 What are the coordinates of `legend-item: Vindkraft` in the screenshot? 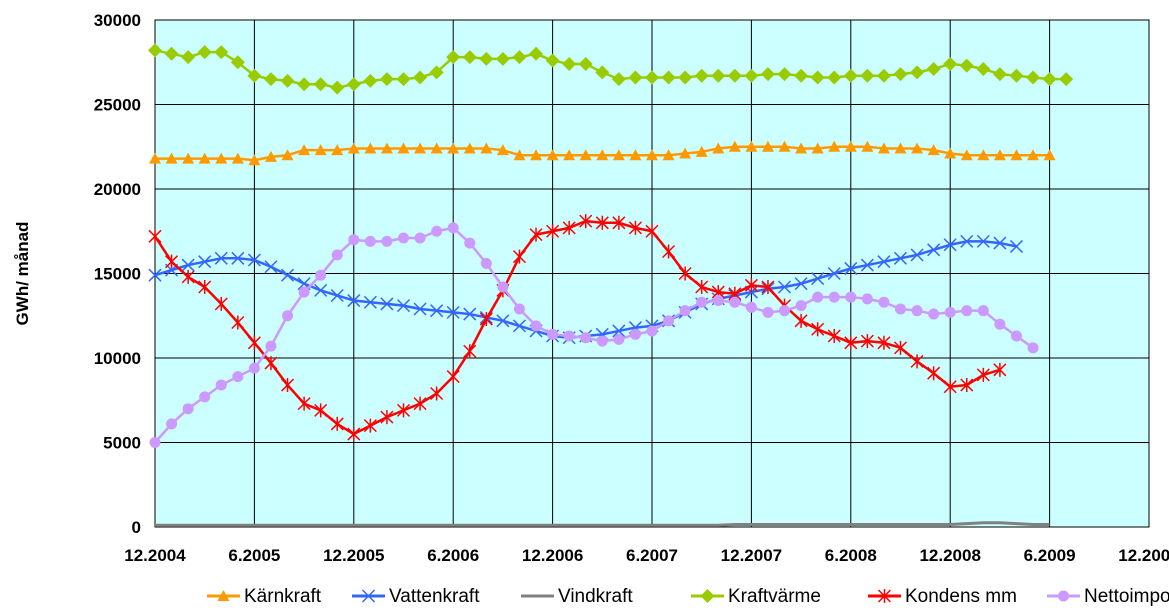 It's located at (577, 596).